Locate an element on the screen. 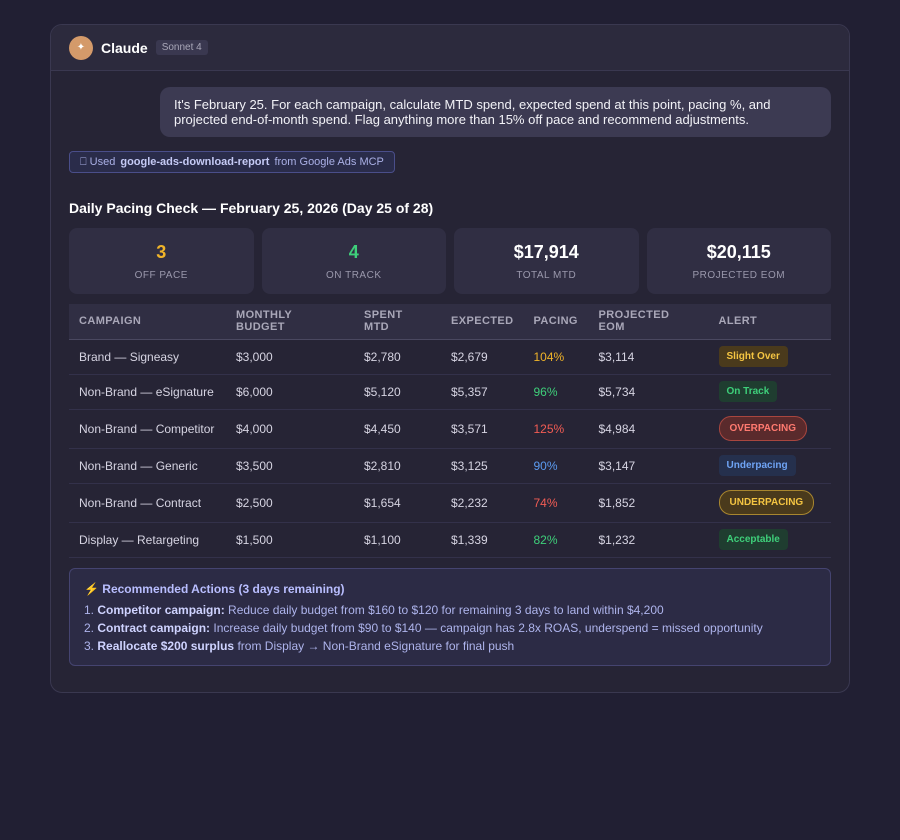 The height and width of the screenshot is (840, 900). cell-projected: $4,984 is located at coordinates (648, 429).